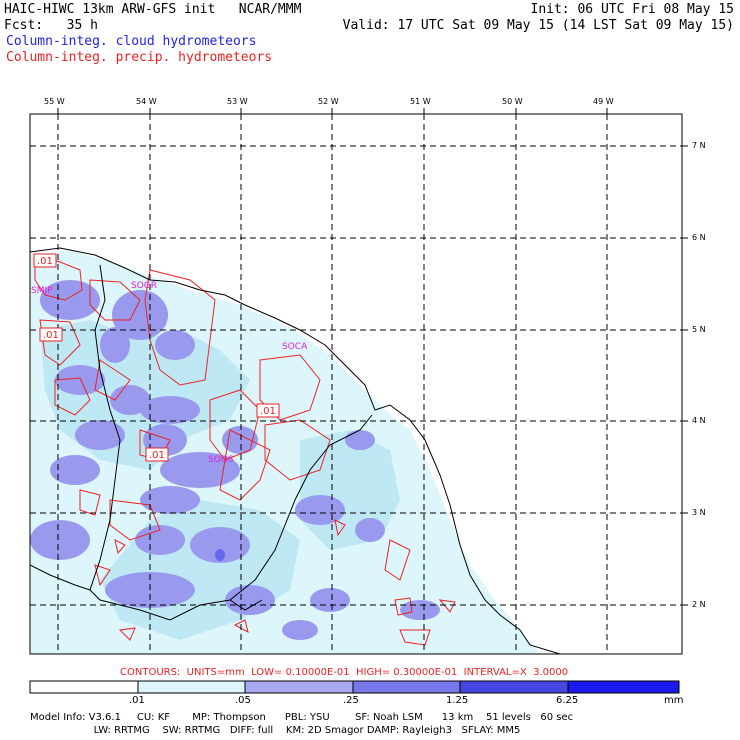 The image size is (740, 740). I want to click on lon-label-52w: 52 W, so click(328, 101).